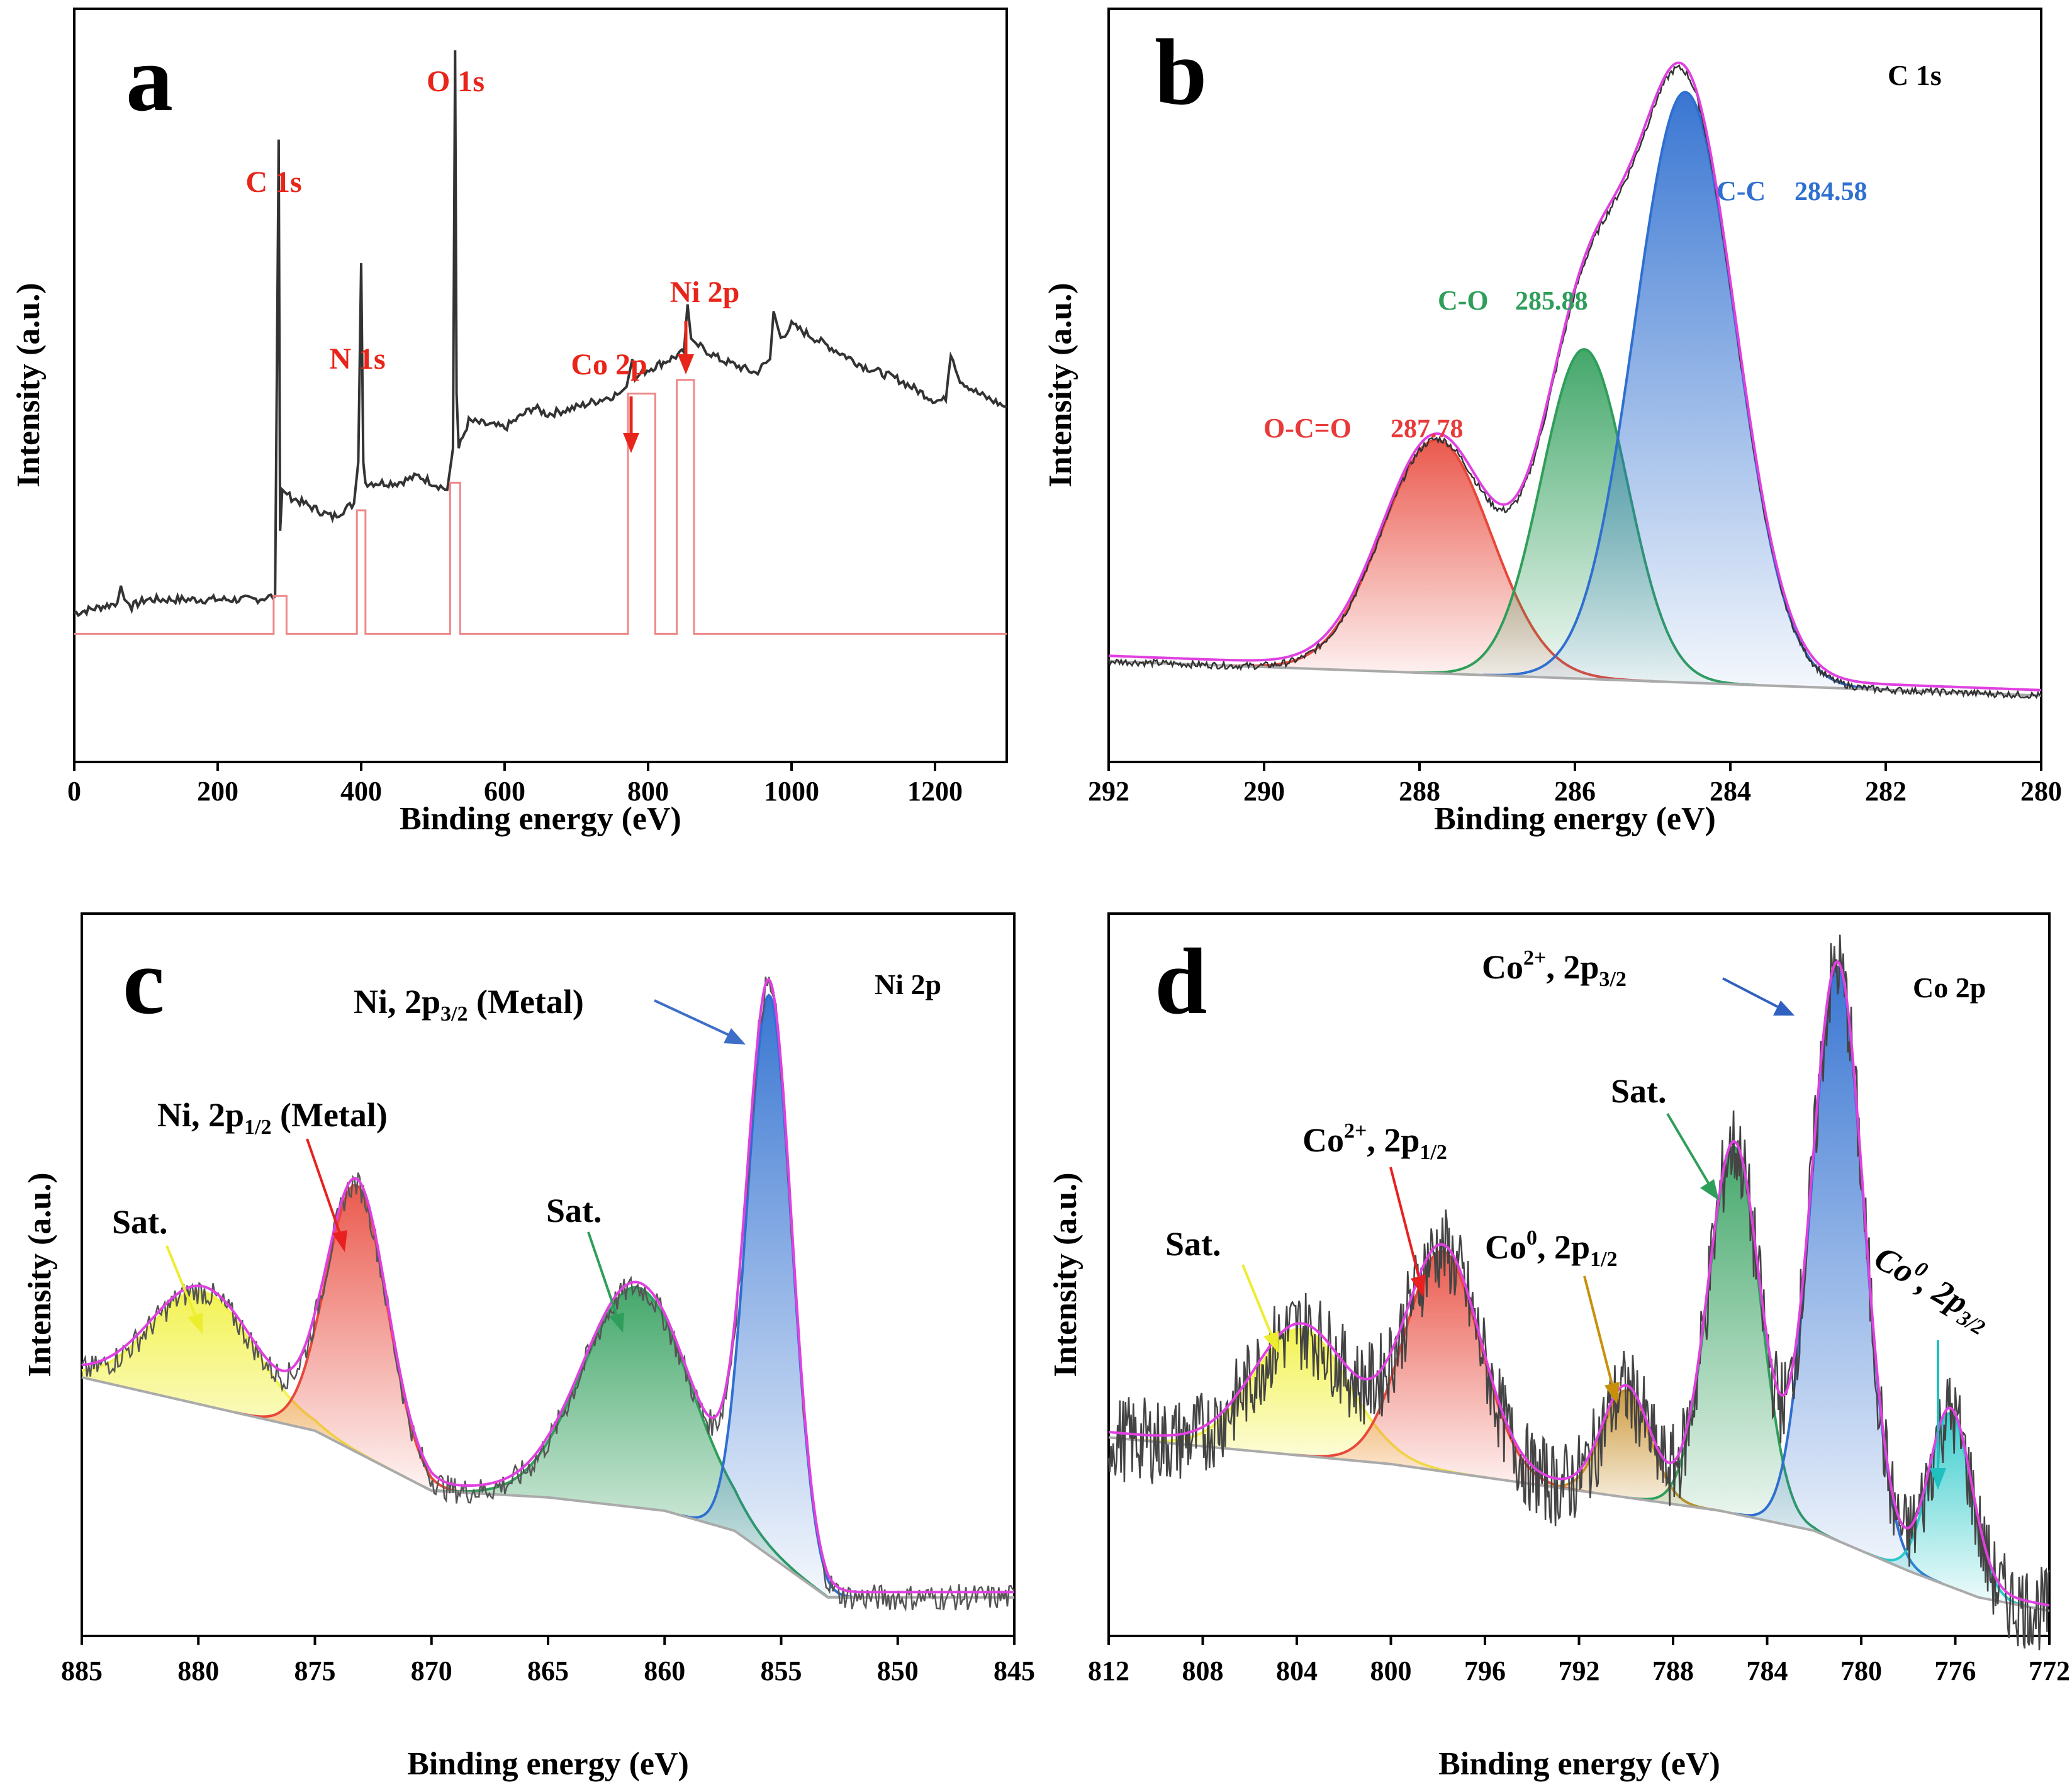 The width and height of the screenshot is (2072, 1792). What do you see at coordinates (361, 791) in the screenshot?
I see `panel-a-xtick-label: 400` at bounding box center [361, 791].